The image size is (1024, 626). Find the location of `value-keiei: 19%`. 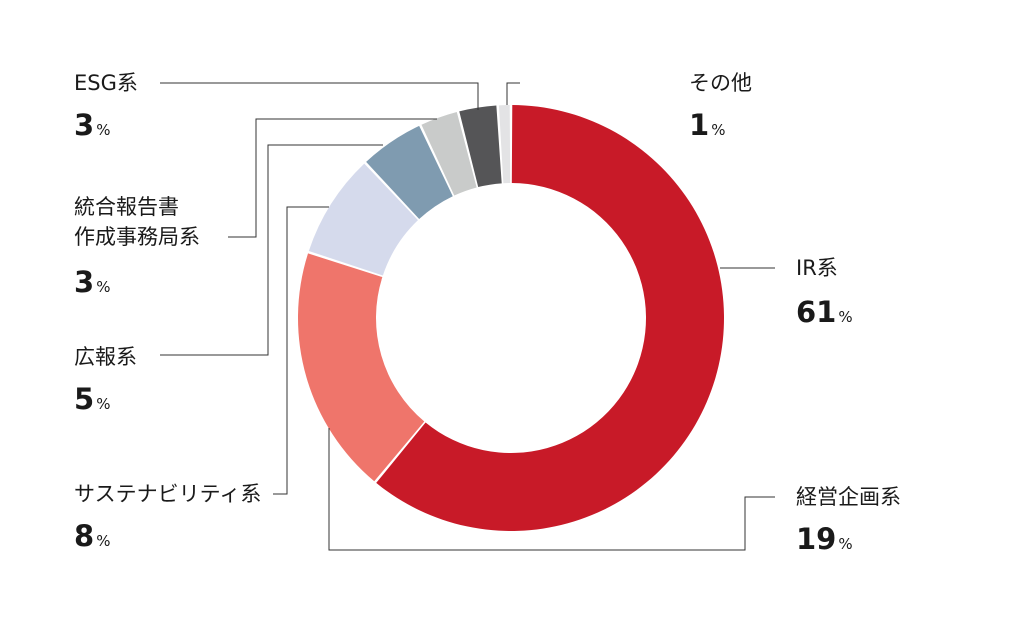

value-keiei: 19% is located at coordinates (824, 539).